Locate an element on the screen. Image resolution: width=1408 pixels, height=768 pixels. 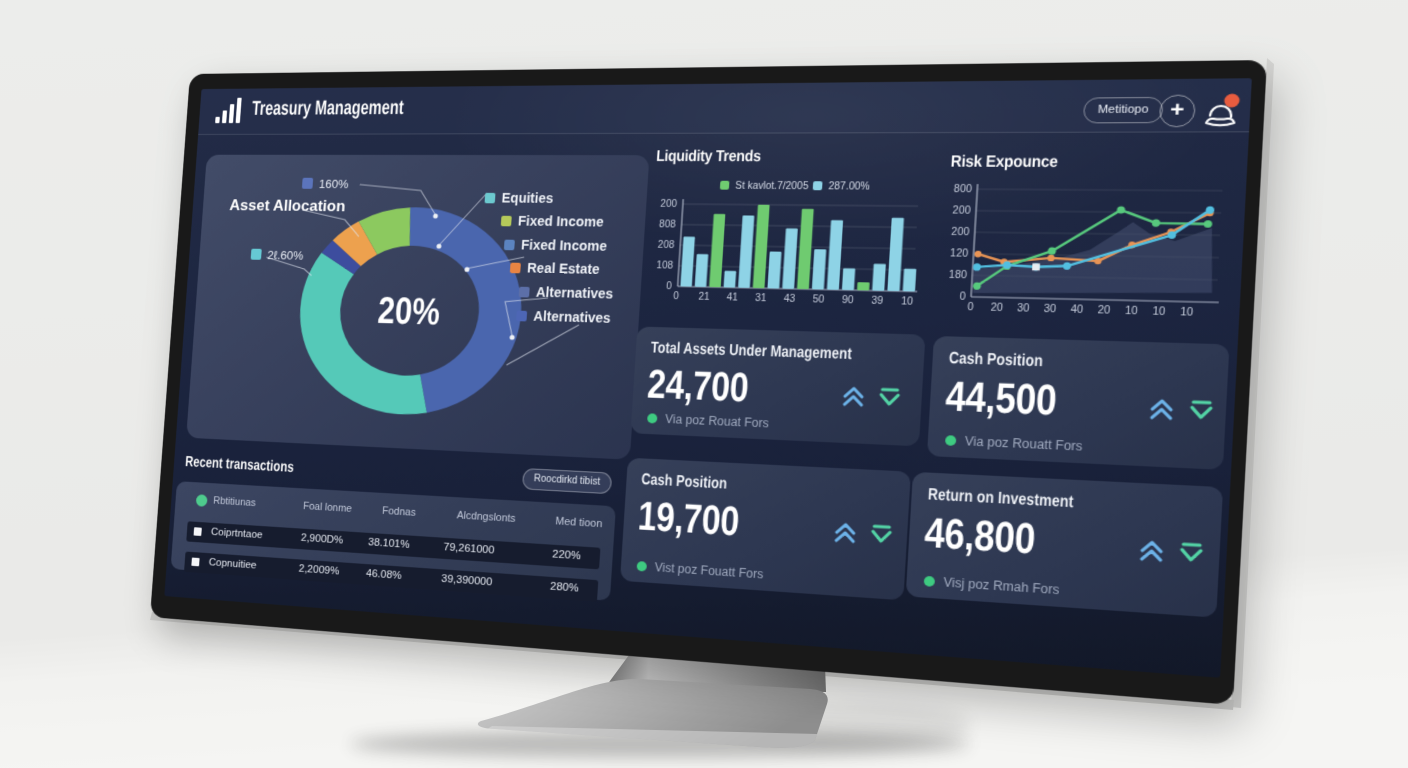
svg-text: 50 is located at coordinates (818, 299).